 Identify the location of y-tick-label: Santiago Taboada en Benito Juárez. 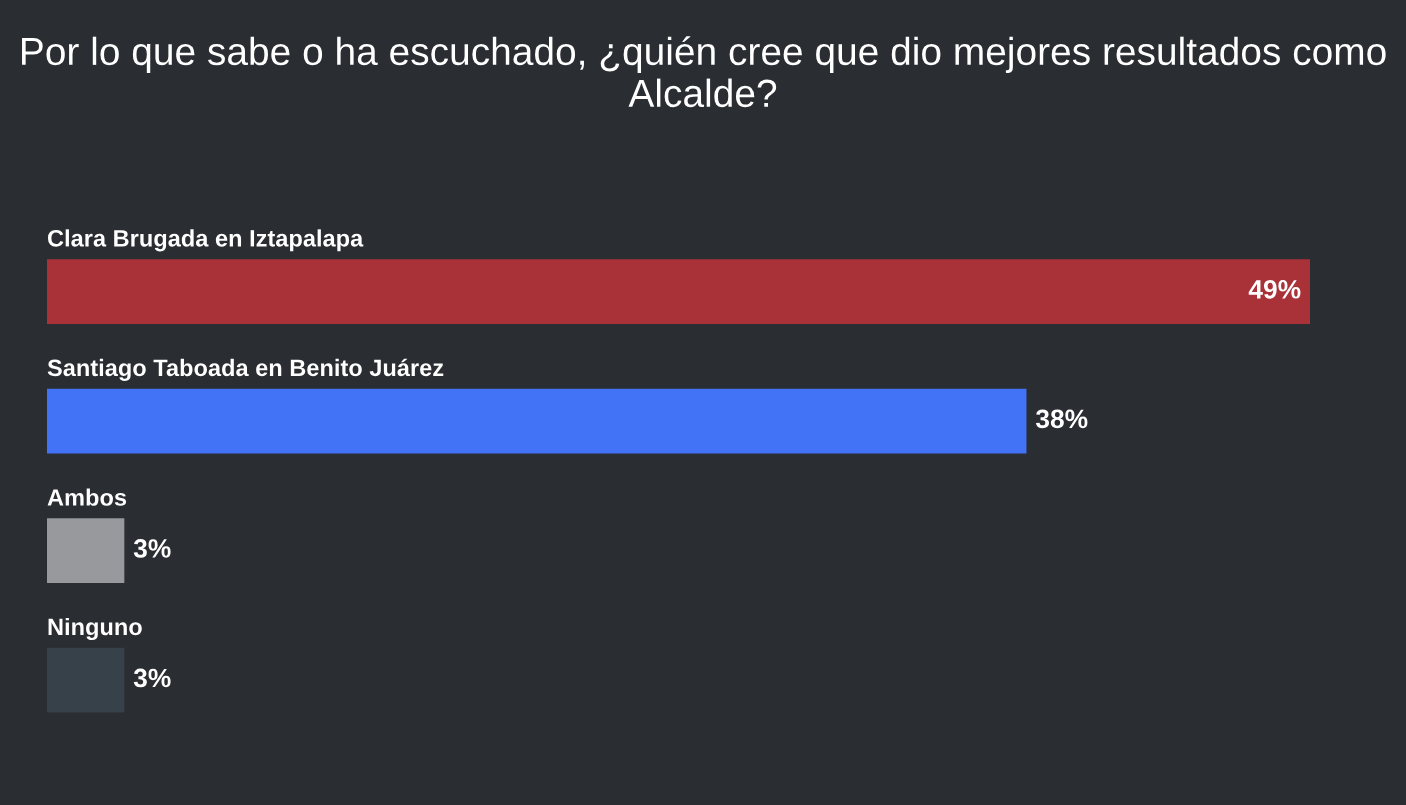
(245, 369).